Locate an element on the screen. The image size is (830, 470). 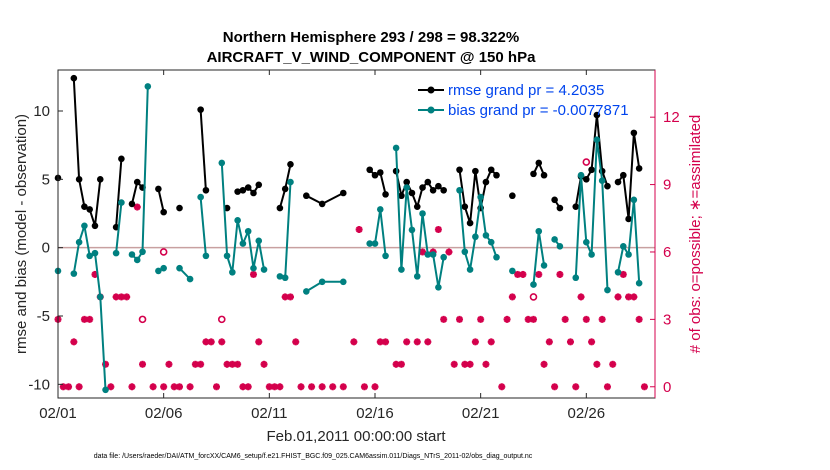
right-y-tick-label: 12 is located at coordinates (671, 117).